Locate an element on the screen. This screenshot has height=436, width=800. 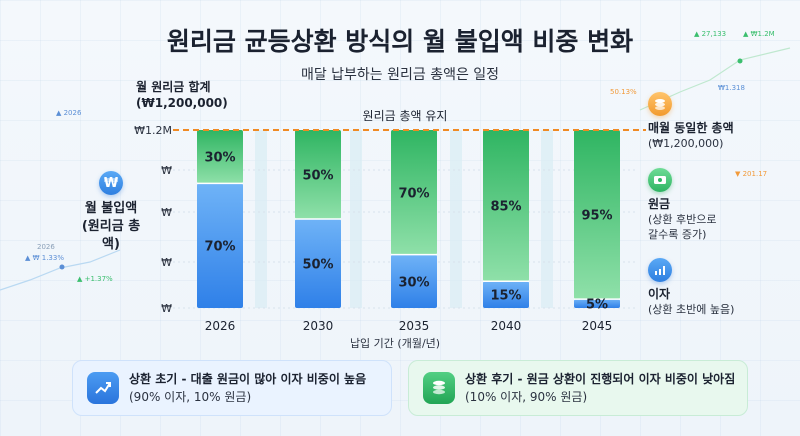
data-label-principal: 70% is located at coordinates (413, 193).